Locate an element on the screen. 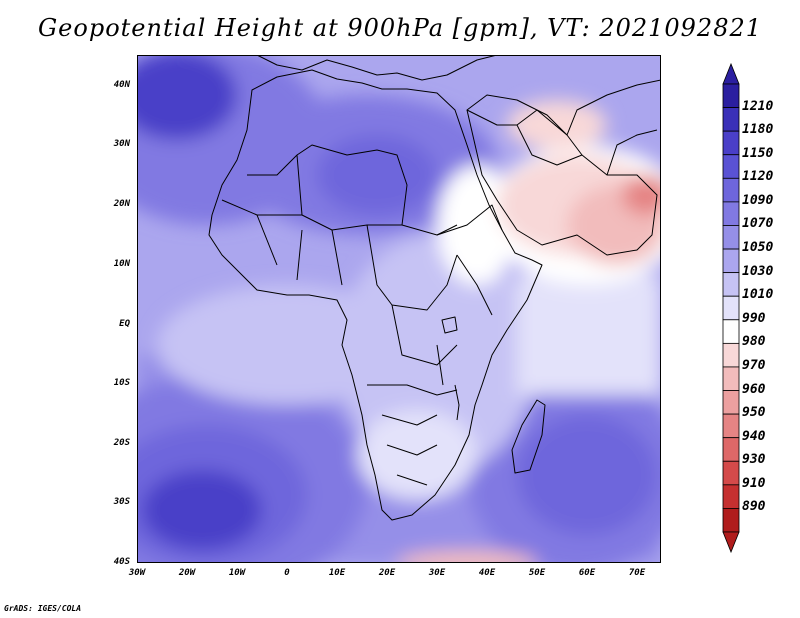  colorbar is located at coordinates (731, 310).